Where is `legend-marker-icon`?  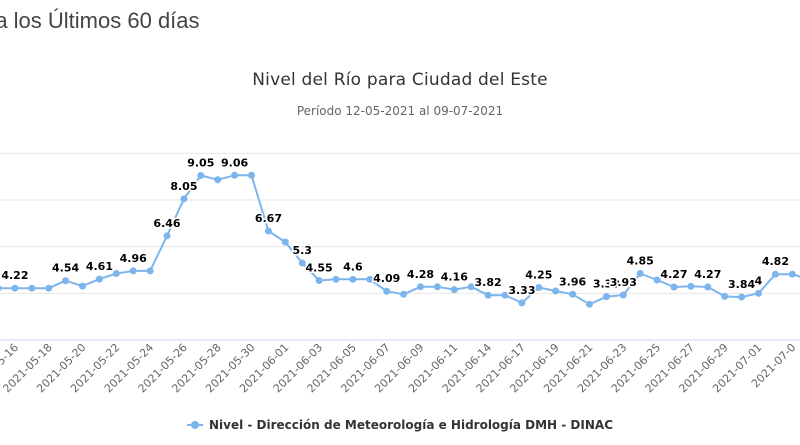
legend-marker-icon is located at coordinates (194, 425).